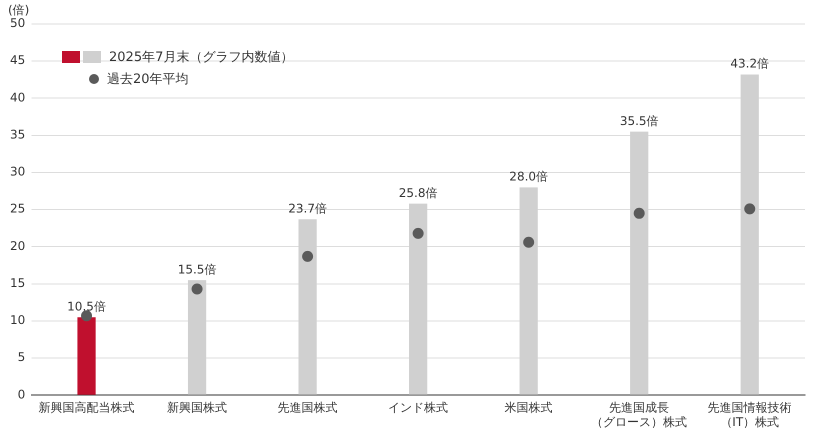 This screenshot has height=436, width=815. What do you see at coordinates (86, 407) in the screenshot?
I see `x-tick-label: 新興国高配当株式` at bounding box center [86, 407].